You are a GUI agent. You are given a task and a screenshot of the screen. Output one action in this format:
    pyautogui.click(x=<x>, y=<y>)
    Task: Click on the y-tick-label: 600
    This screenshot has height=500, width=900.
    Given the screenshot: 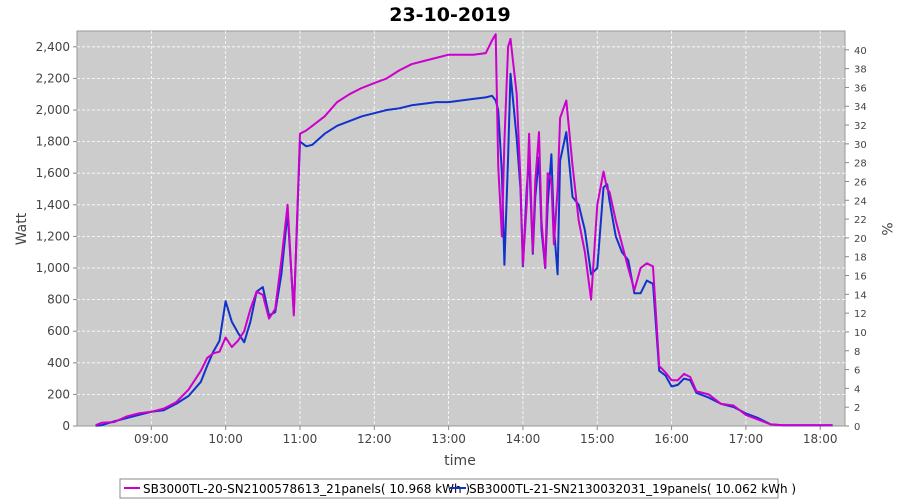 What is the action you would take?
    pyautogui.click(x=58, y=331)
    